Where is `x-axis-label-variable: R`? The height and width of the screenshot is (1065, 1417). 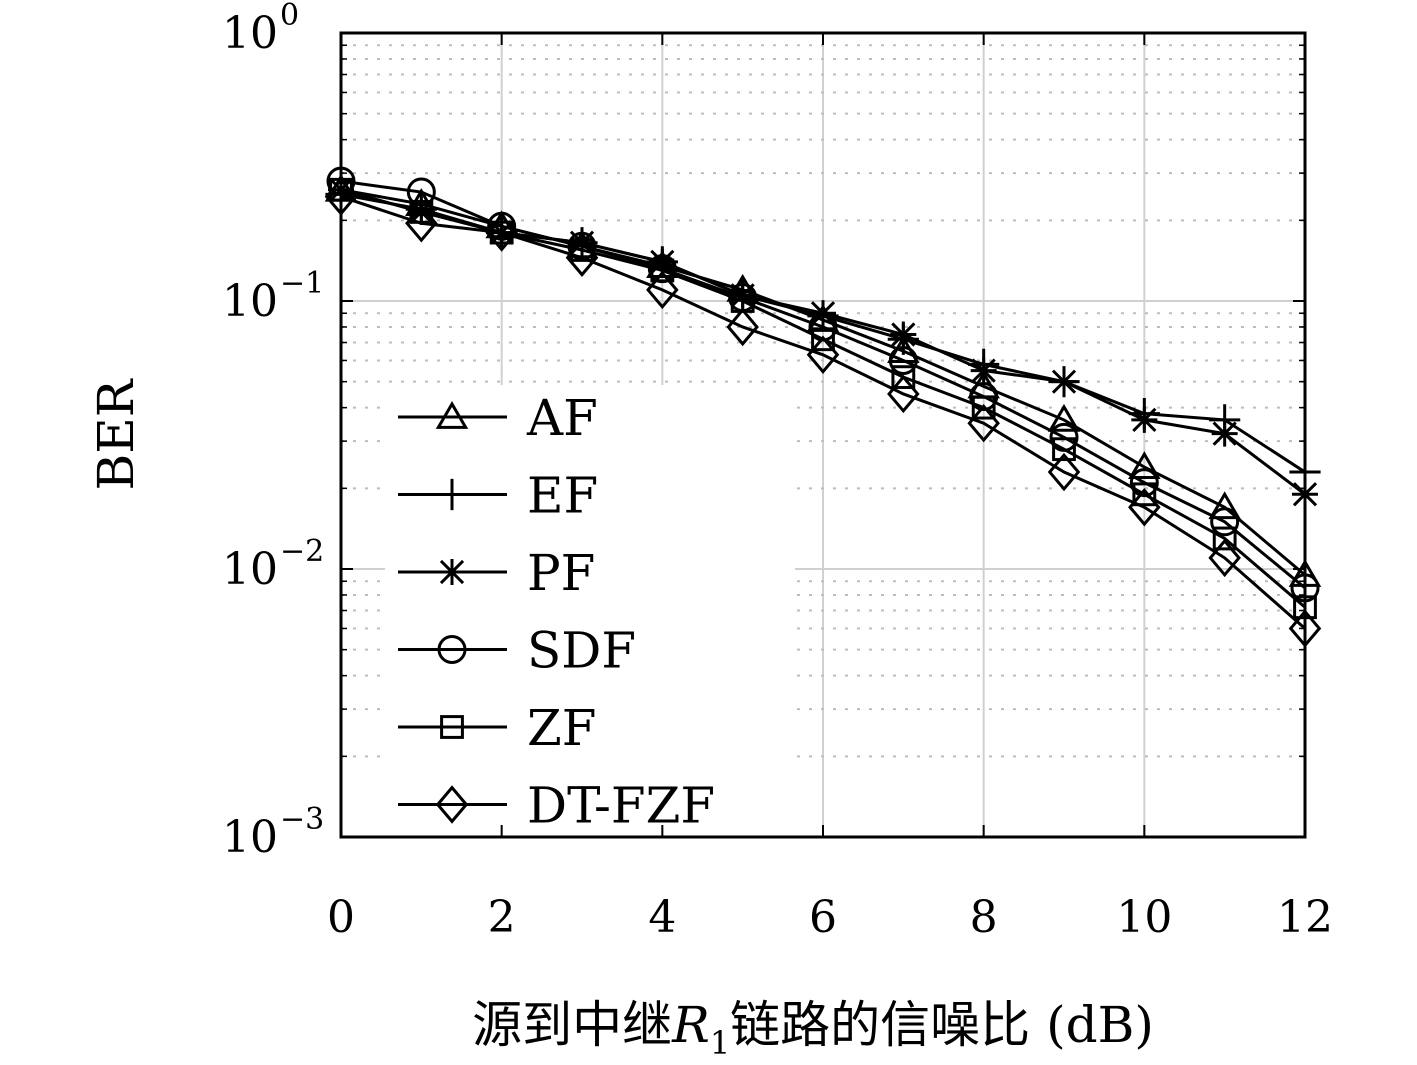 x-axis-label-variable: R is located at coordinates (690, 1025).